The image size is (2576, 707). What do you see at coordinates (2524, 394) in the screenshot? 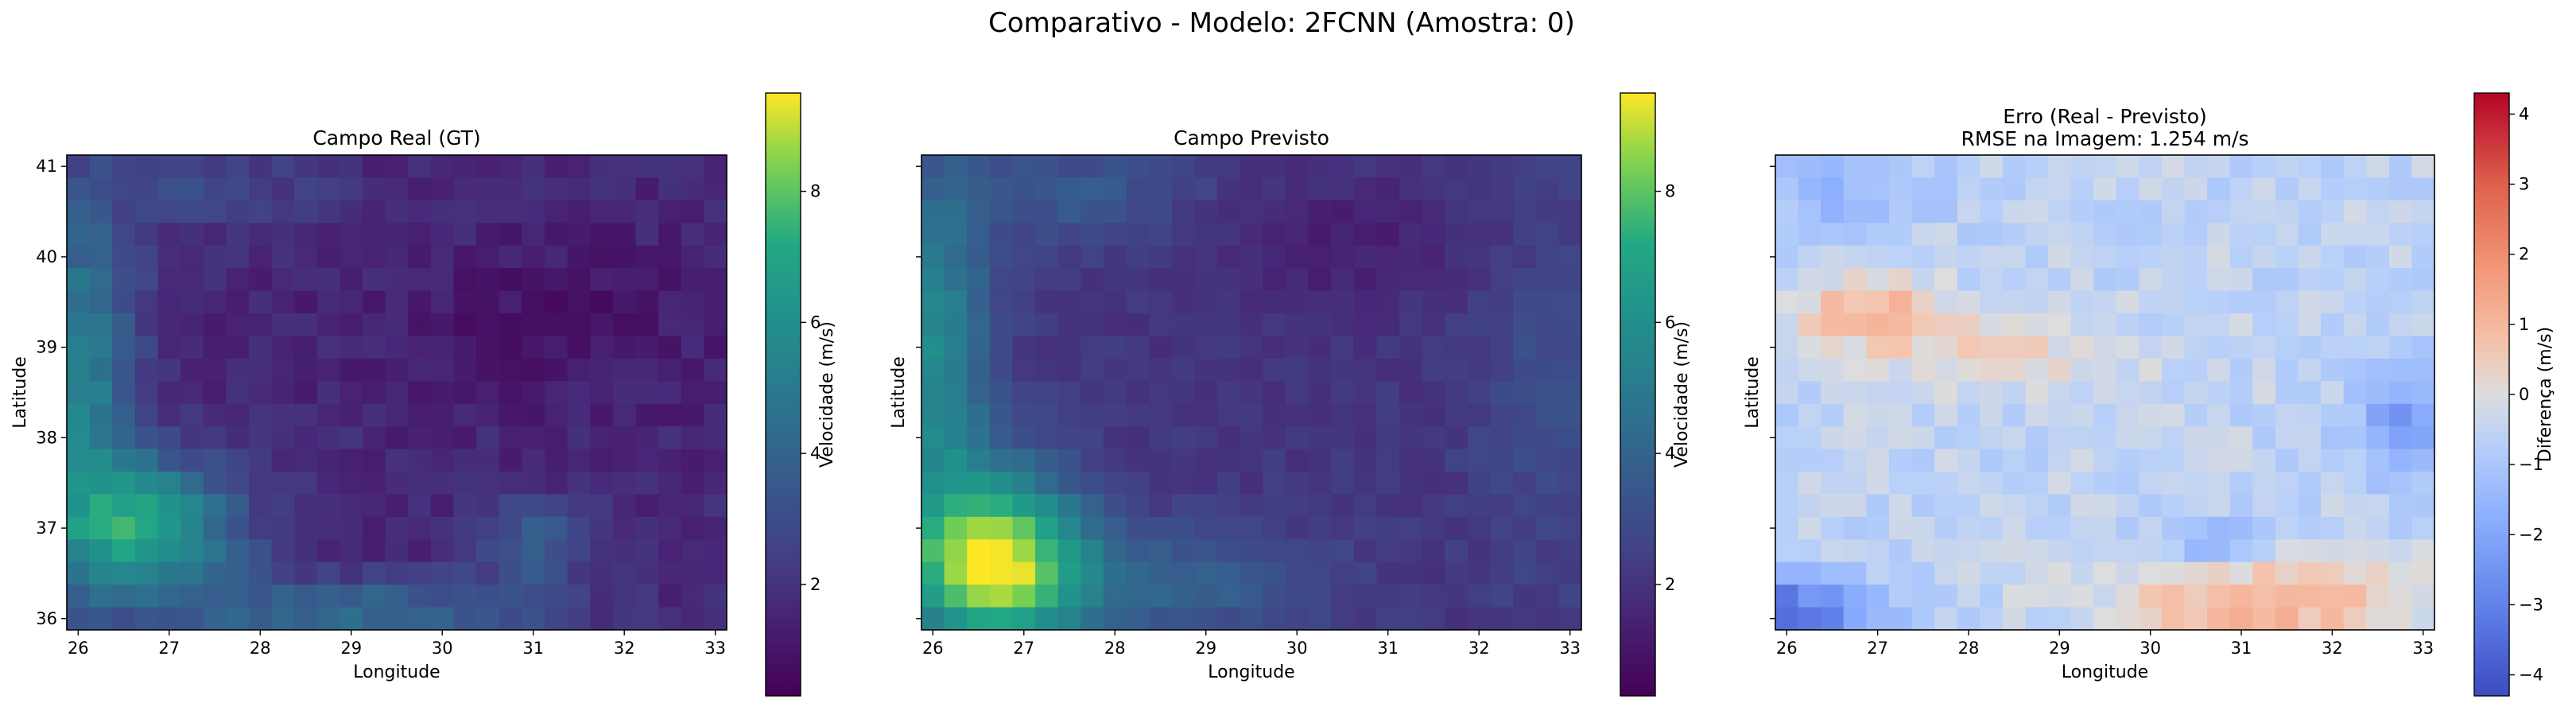
I see `colorbar-tick-label: 0` at bounding box center [2524, 394].